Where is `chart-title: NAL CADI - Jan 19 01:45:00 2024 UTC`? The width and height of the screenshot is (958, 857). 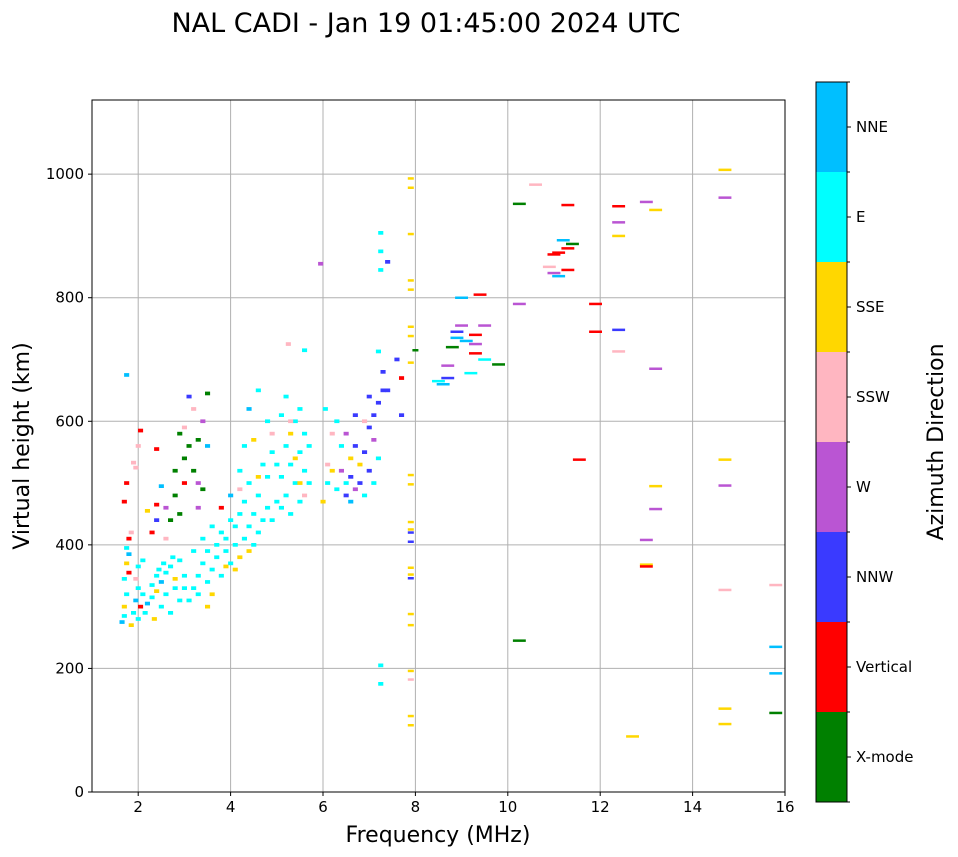 chart-title: NAL CADI - Jan 19 01:45:00 2024 UTC is located at coordinates (425, 23).